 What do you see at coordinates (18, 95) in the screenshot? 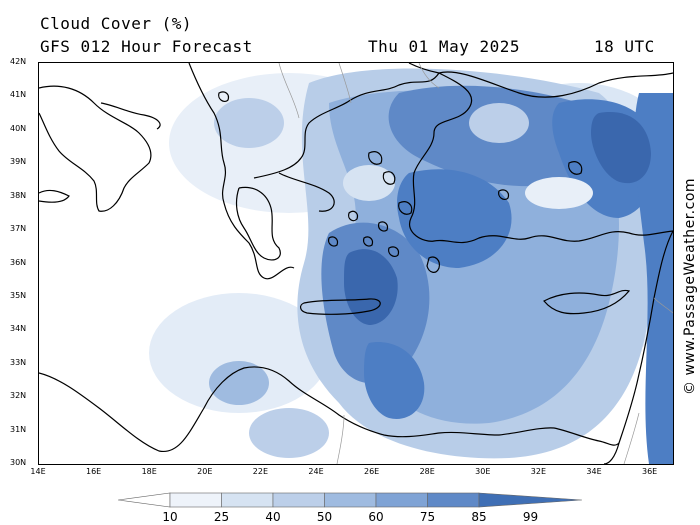
I see `latitude-label: 41N` at bounding box center [18, 95].